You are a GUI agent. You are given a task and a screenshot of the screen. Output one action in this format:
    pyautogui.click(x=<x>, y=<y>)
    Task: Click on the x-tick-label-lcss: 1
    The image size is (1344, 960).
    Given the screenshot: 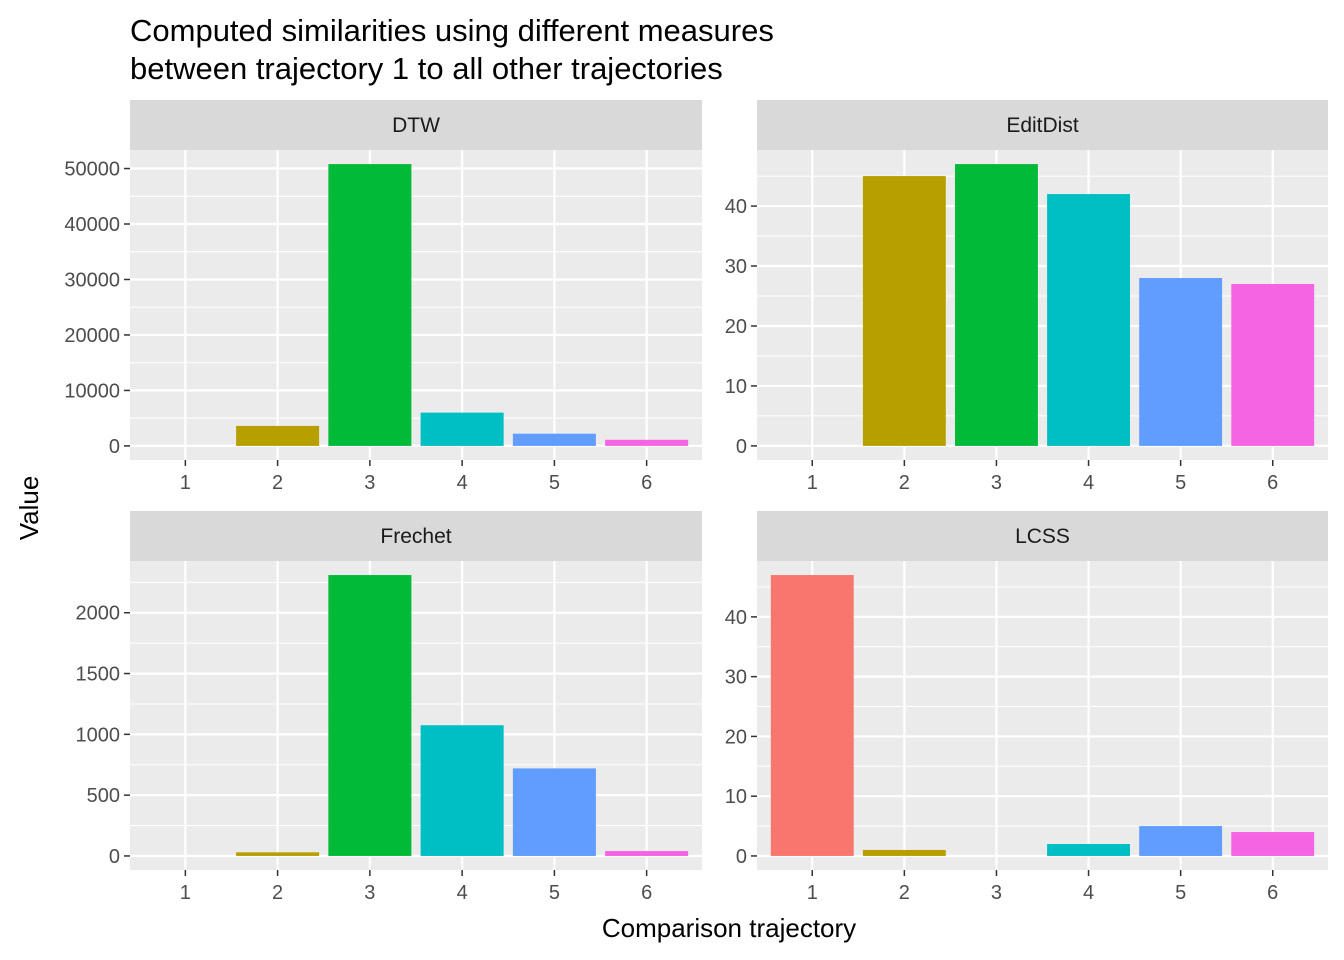 What is the action you would take?
    pyautogui.click(x=812, y=893)
    